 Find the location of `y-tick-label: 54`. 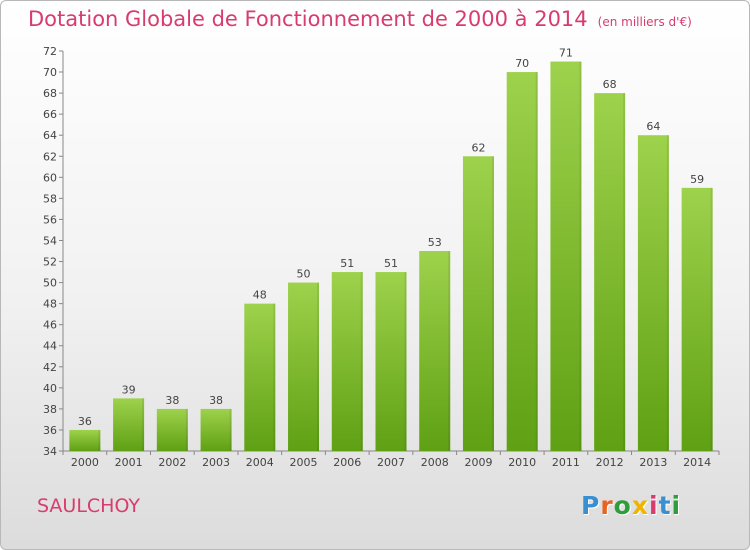

y-tick-label: 54 is located at coordinates (50, 240).